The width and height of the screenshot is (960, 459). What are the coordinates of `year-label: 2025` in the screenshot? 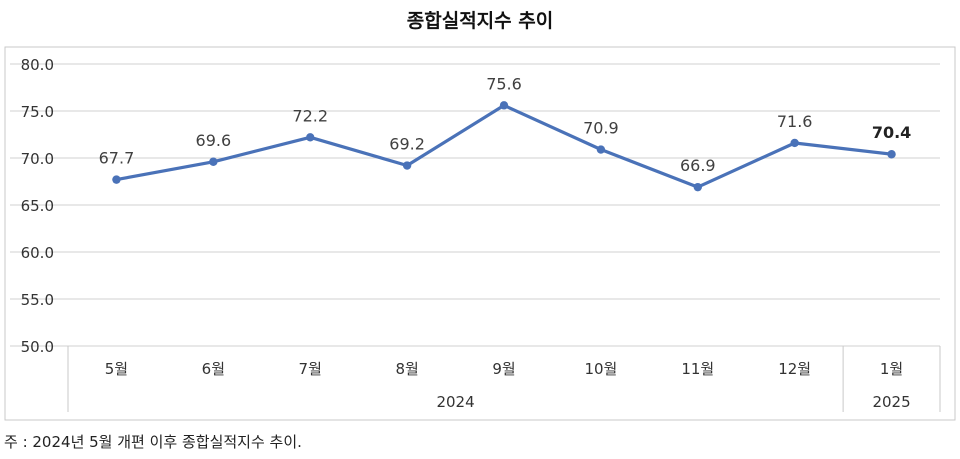 It's located at (891, 402).